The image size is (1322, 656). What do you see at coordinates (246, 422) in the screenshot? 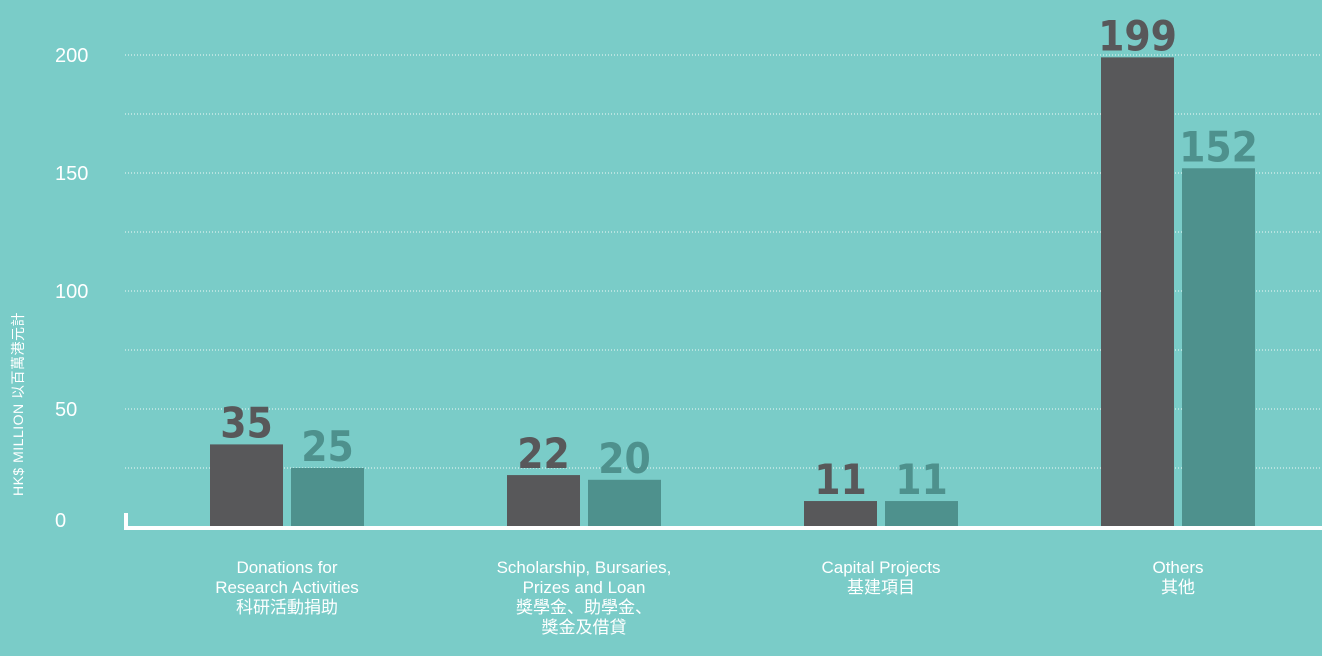
I see `data-label: 35` at bounding box center [246, 422].